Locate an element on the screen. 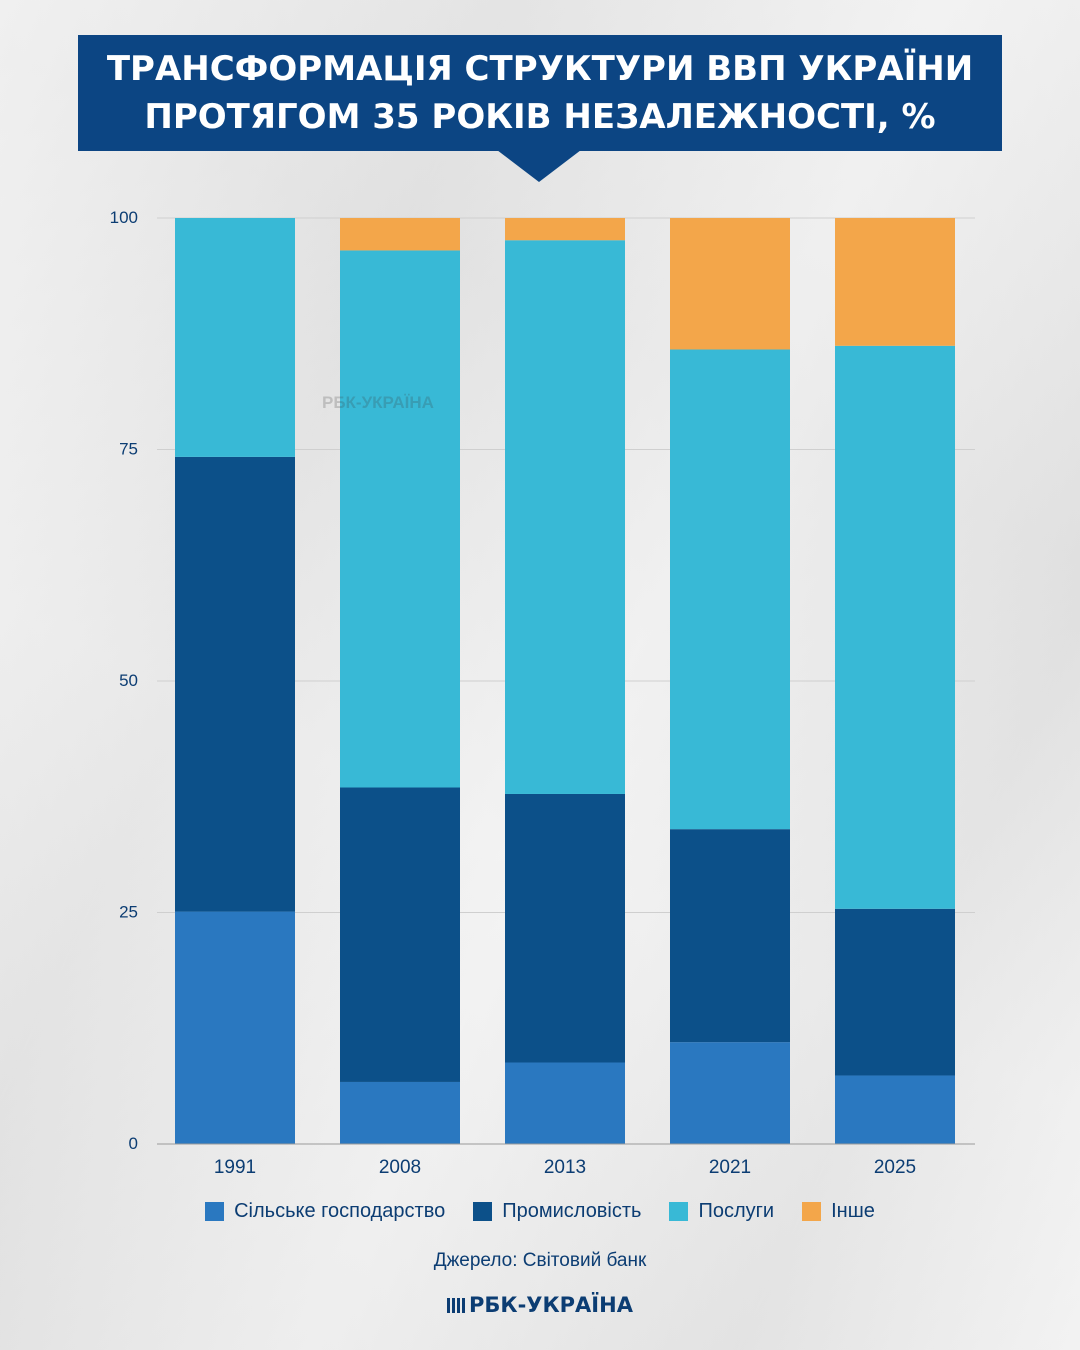 The width and height of the screenshot is (1080, 1350). legend-item: Інше is located at coordinates (838, 1211).